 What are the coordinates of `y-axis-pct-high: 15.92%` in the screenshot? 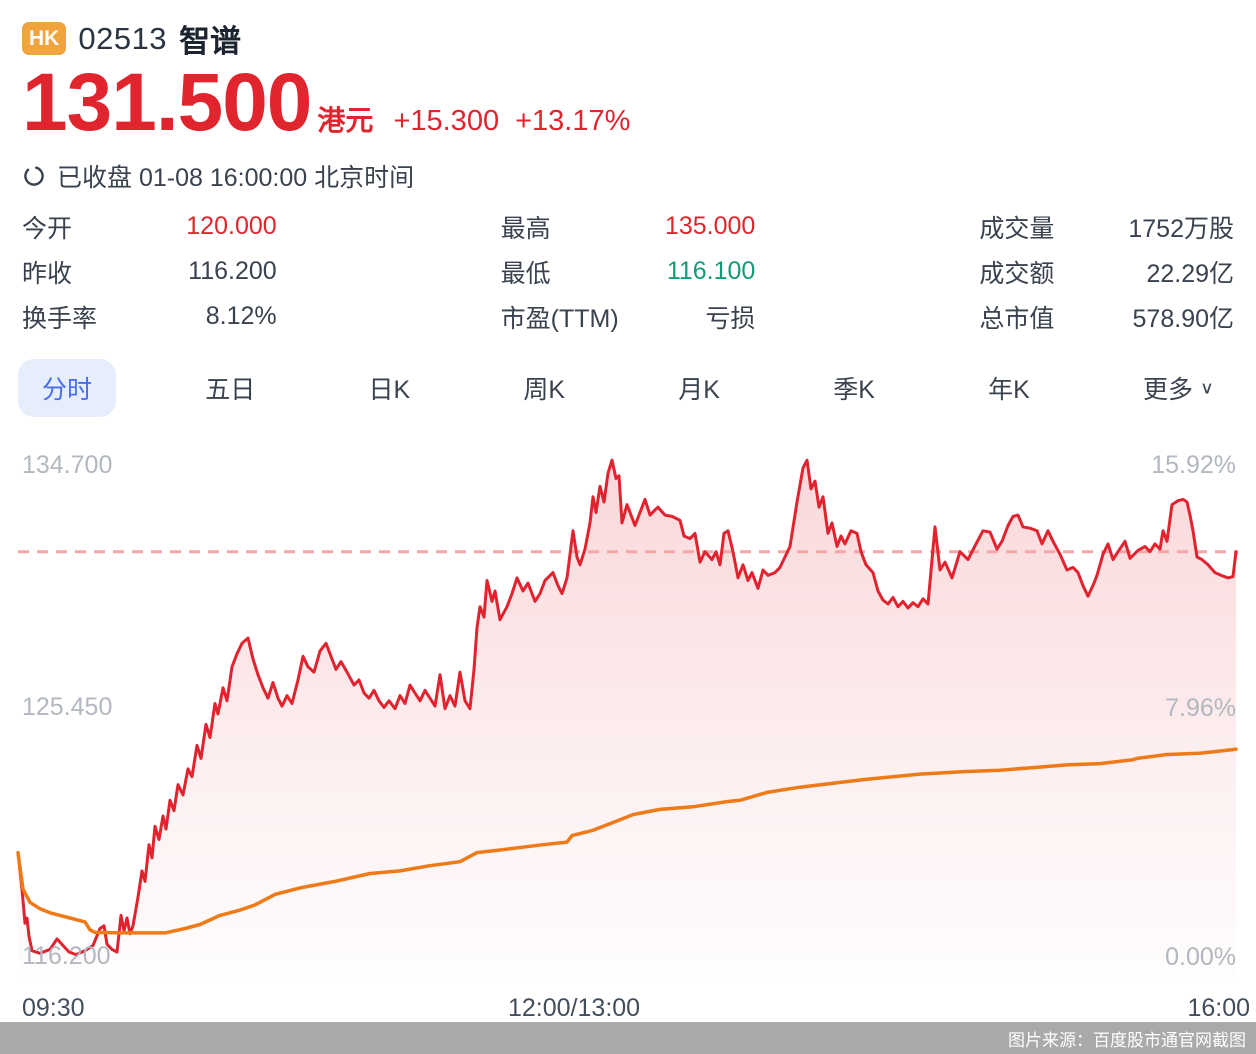 It's located at (1193, 465).